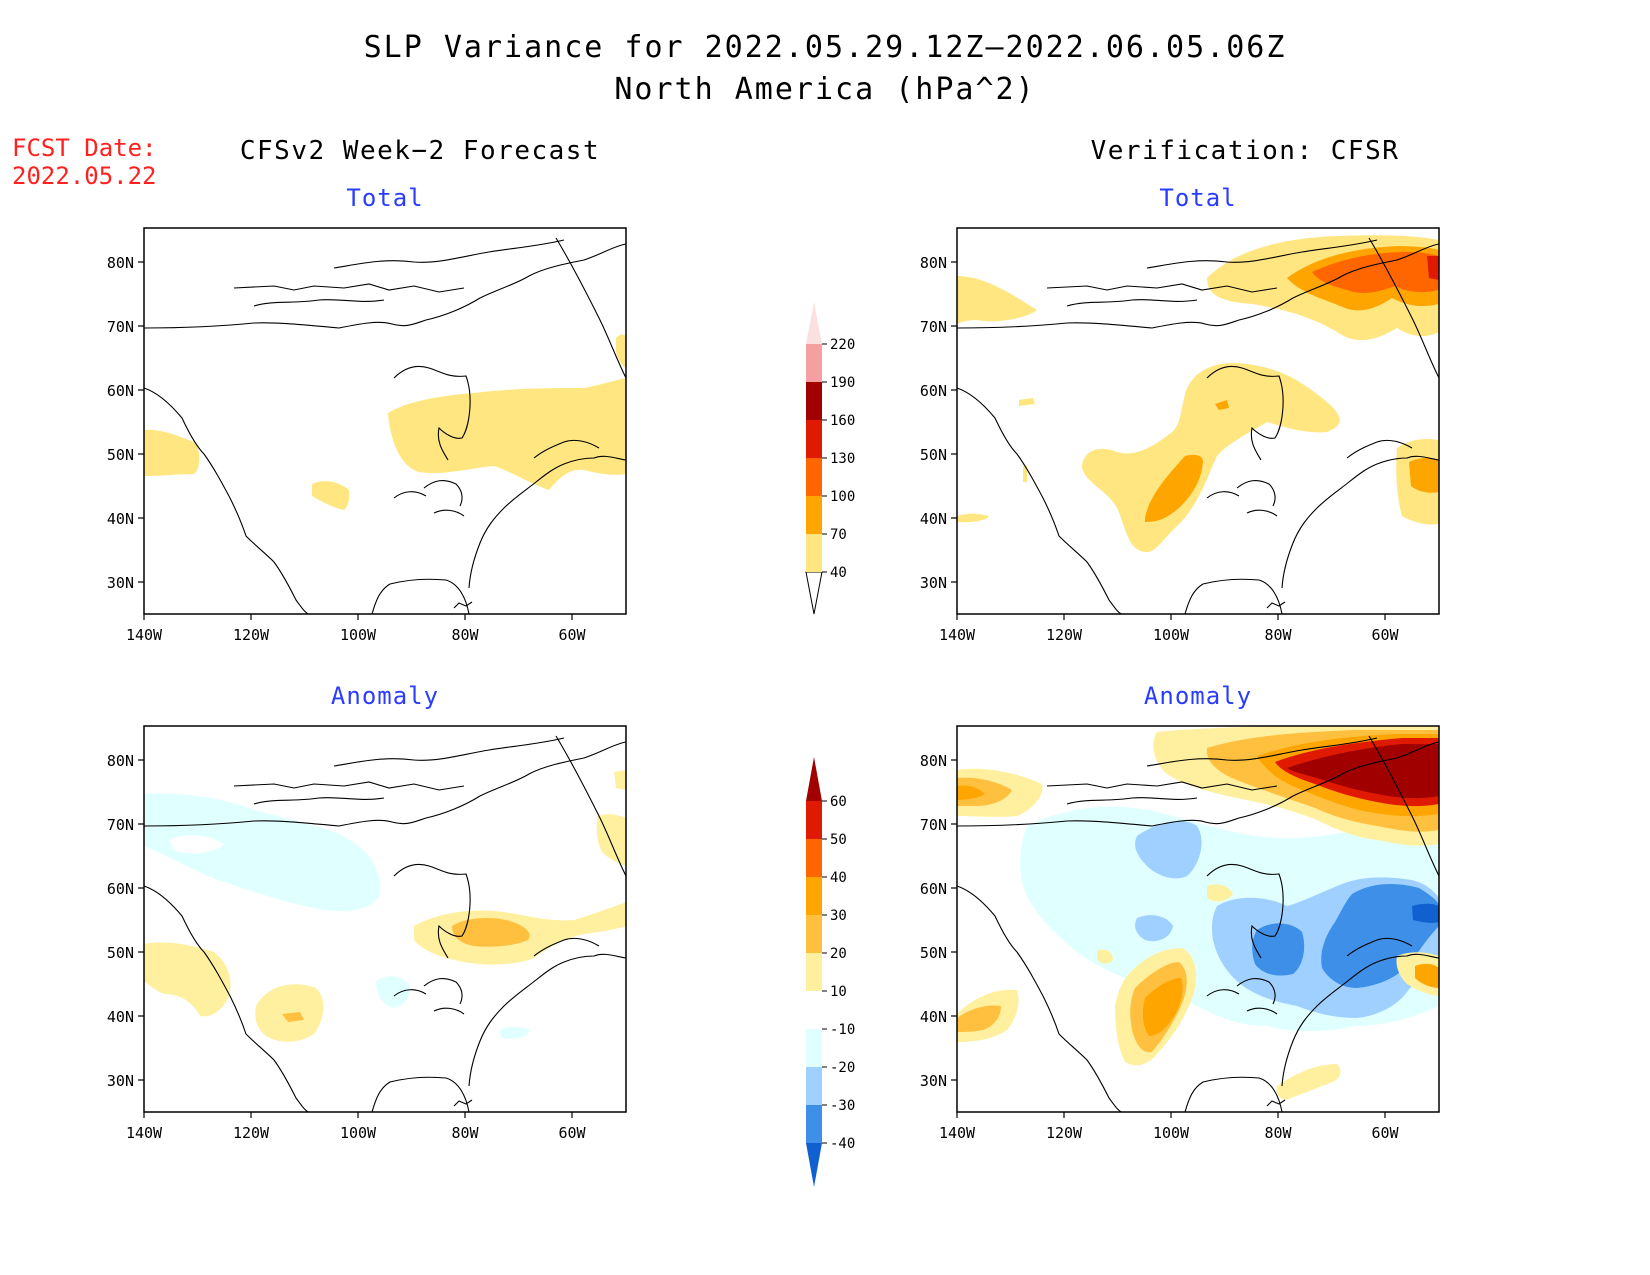 The height and width of the screenshot is (1275, 1650). Describe the element at coordinates (1168, 850) in the screenshot. I see `shade-light-blue` at that location.